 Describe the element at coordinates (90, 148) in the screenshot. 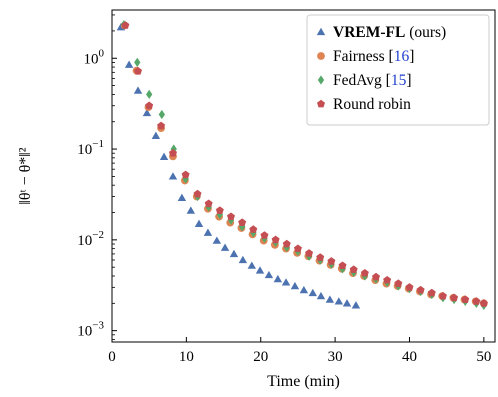

I see `y-tick-label: 10⁻¹` at that location.